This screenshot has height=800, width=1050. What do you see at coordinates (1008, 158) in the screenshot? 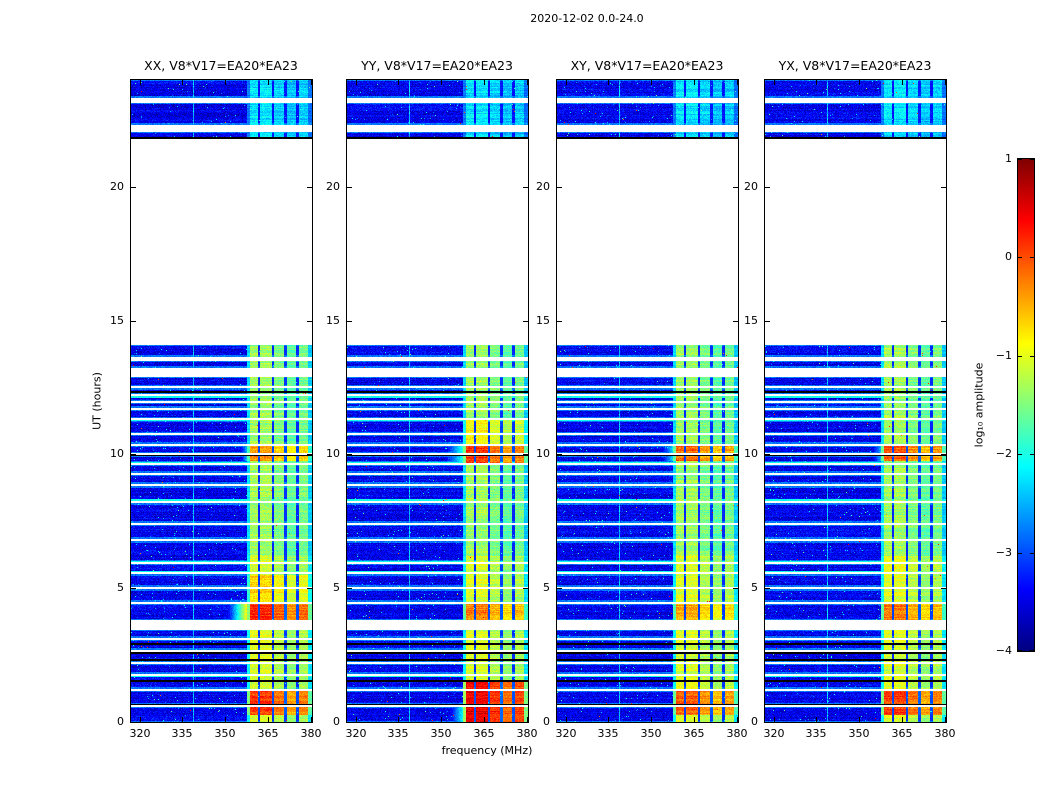
I see `colorbar-tick-label: 1` at bounding box center [1008, 158].